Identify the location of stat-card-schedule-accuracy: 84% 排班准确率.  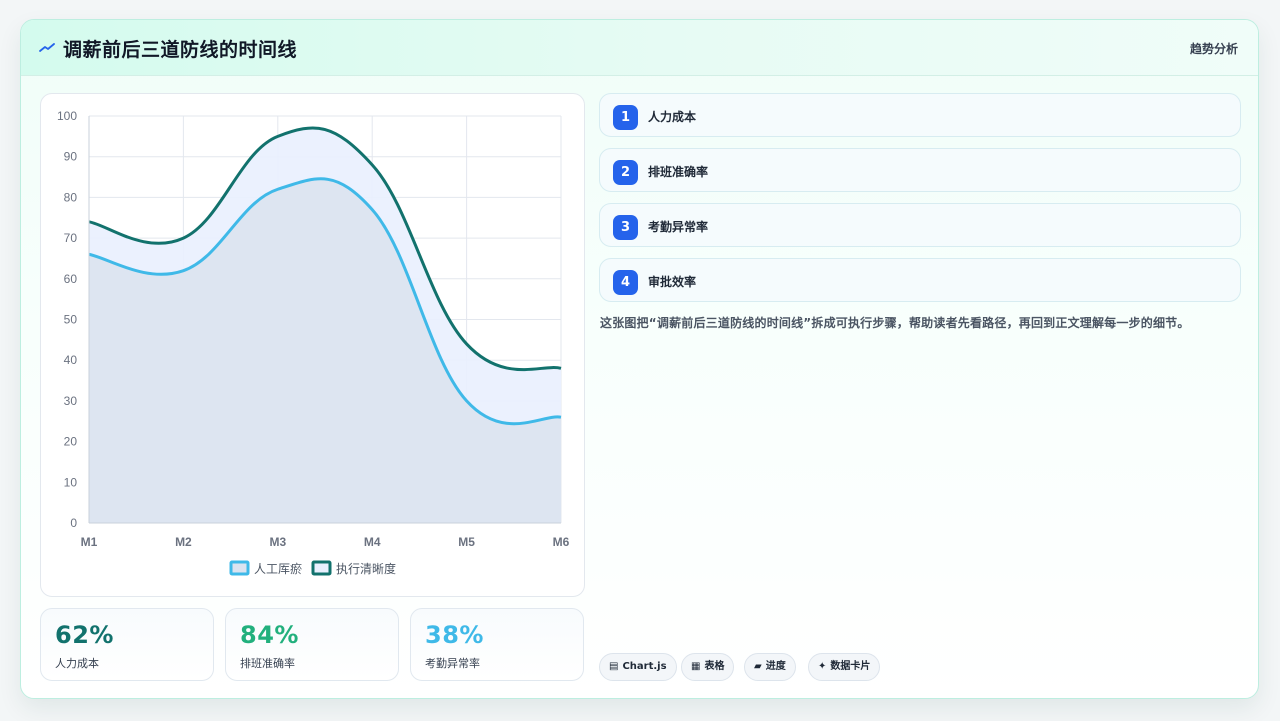
(312, 644).